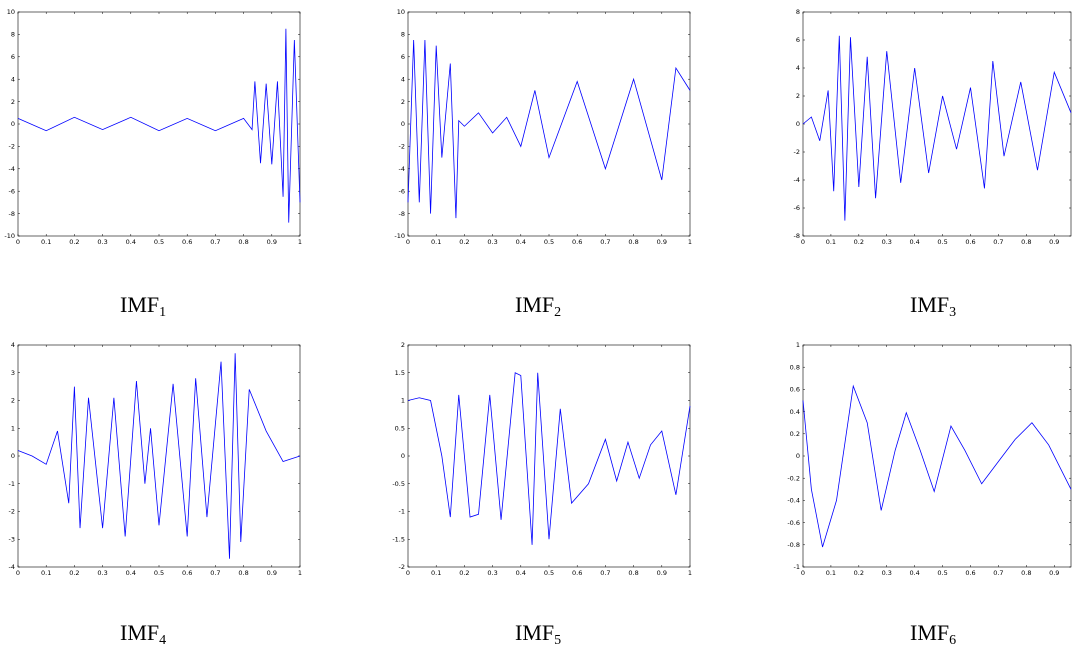 This screenshot has height=649, width=1079. What do you see at coordinates (436, 573) in the screenshot?
I see `imf-5-xtick-label: 0.1` at bounding box center [436, 573].